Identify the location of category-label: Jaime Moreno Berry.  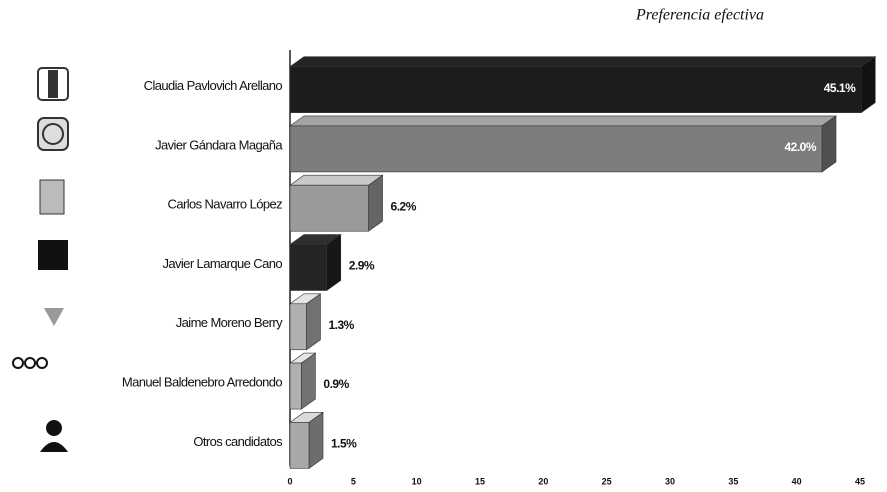
(229, 322).